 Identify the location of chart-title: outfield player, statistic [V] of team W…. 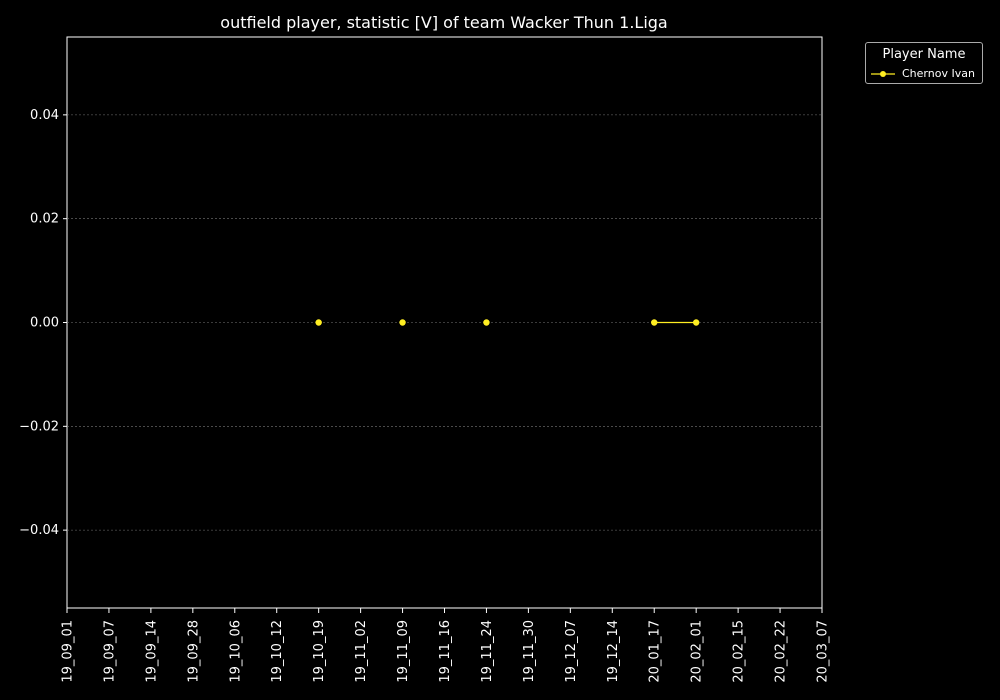
(443, 22).